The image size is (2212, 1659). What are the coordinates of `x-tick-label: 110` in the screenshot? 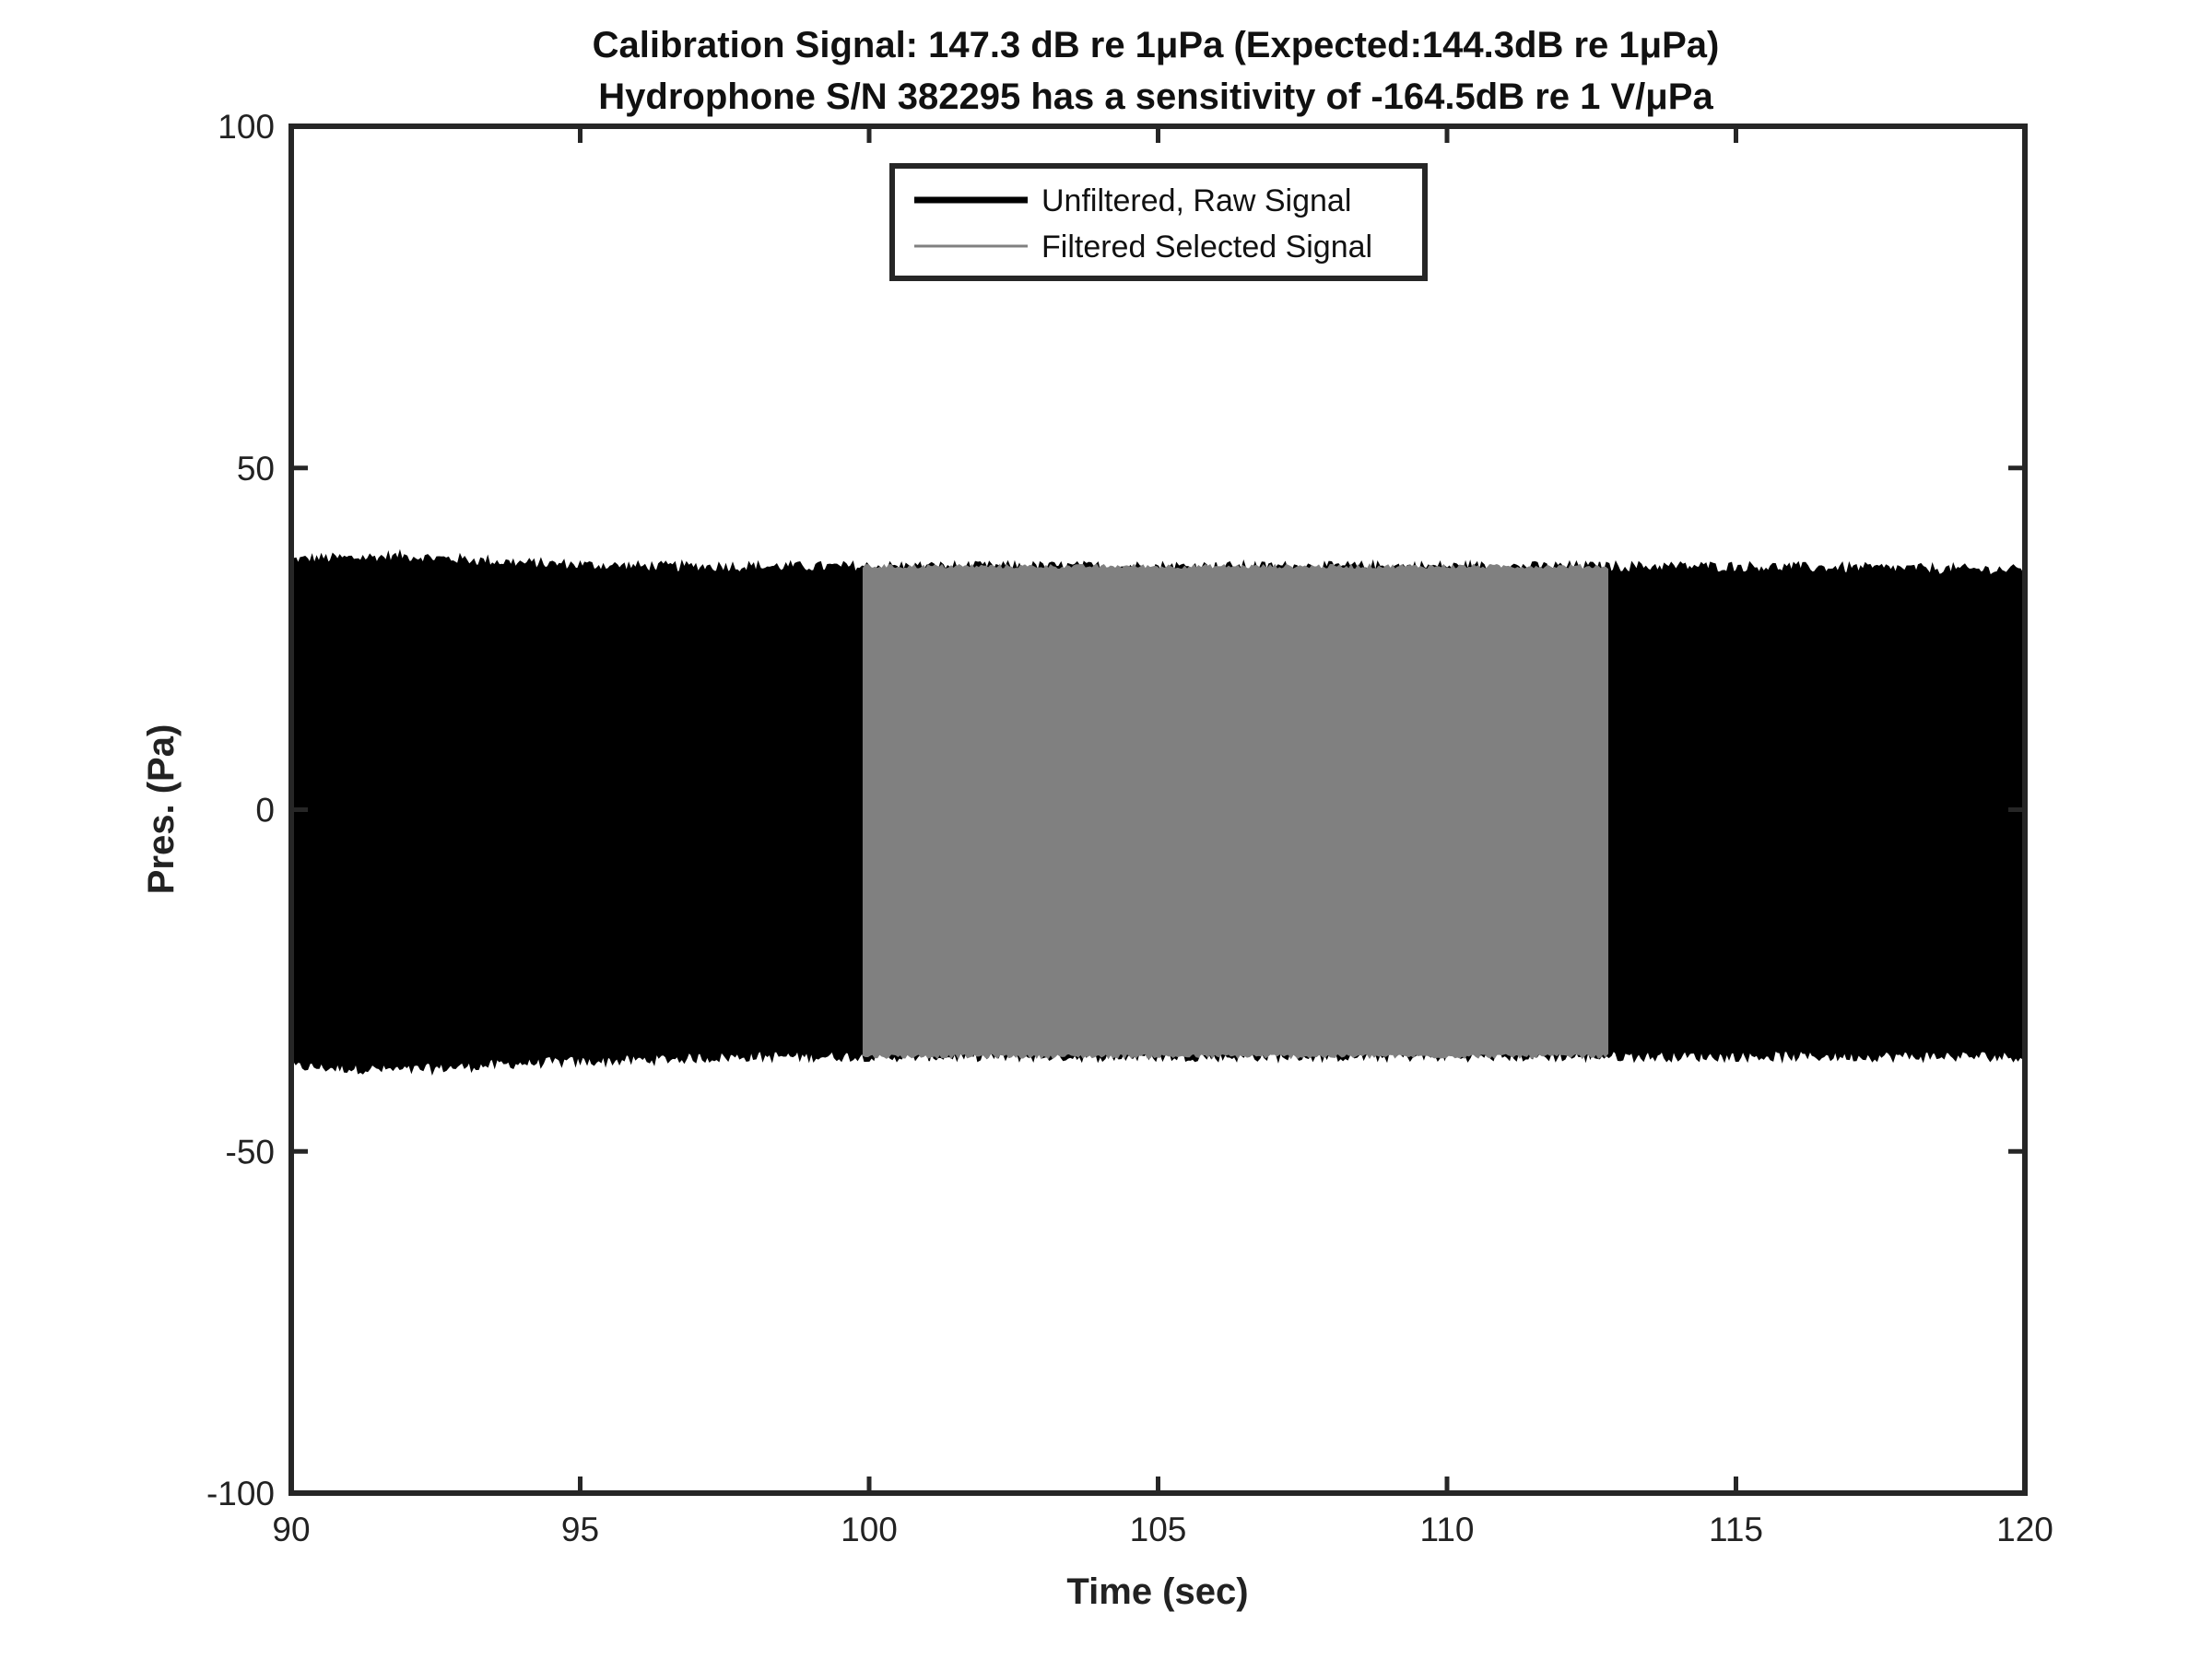 It's located at (1447, 1529).